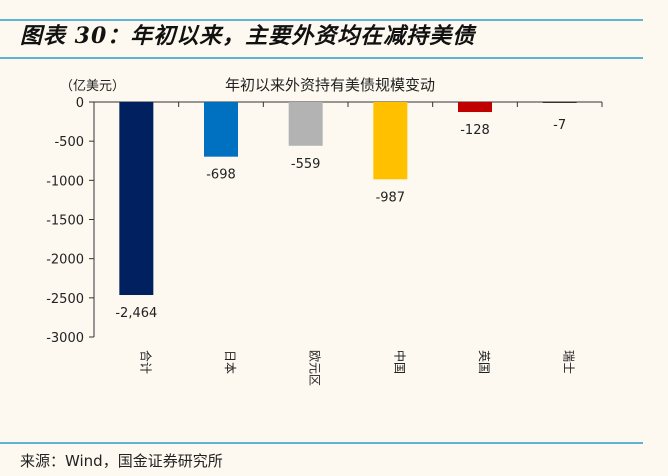  Describe the element at coordinates (92, 86) in the screenshot. I see `y-axis-unit: （亿美元）` at that location.